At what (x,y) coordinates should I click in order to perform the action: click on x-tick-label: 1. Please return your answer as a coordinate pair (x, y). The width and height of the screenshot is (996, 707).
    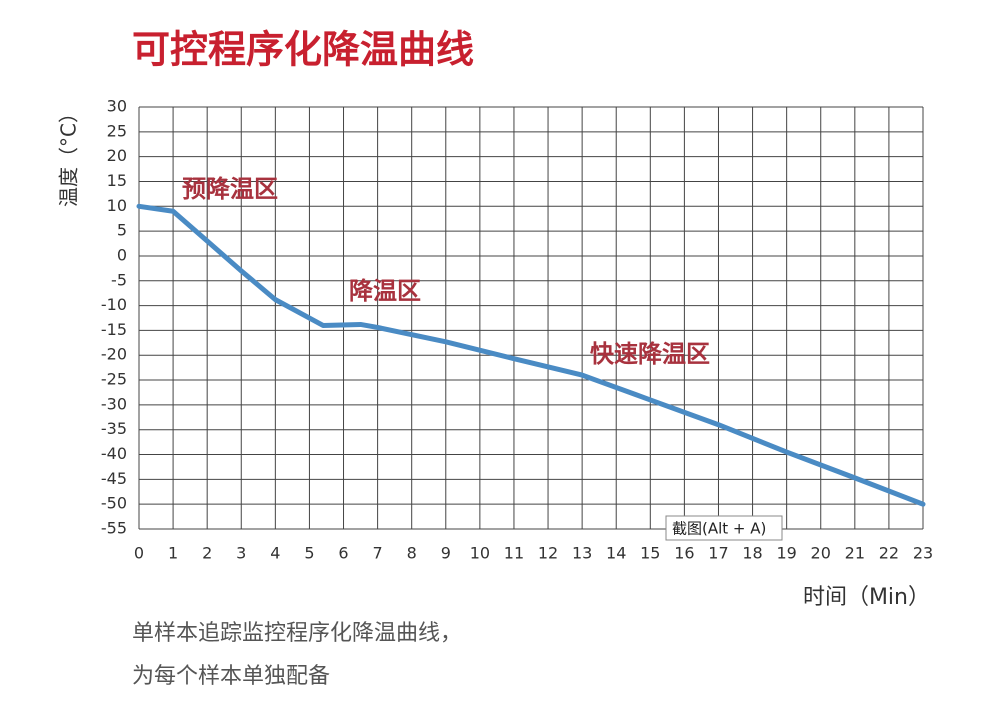
    Looking at the image, I should click on (173, 553).